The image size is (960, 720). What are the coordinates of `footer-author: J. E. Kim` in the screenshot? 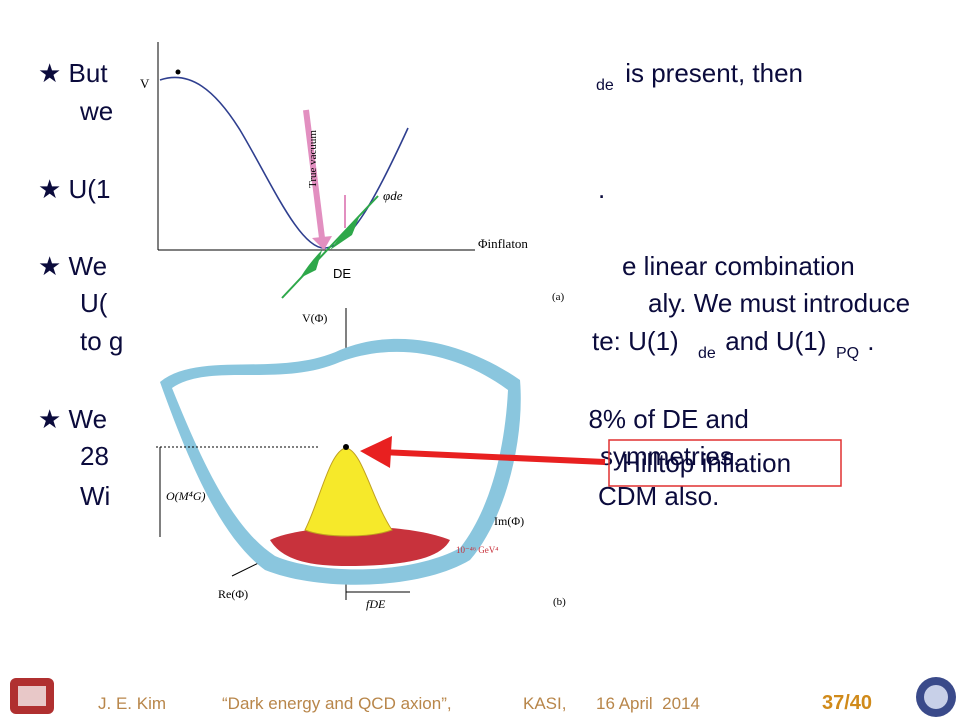 It's located at (132, 703).